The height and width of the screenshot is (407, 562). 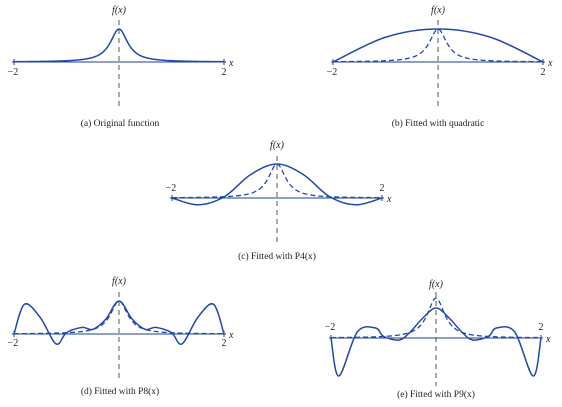 I want to click on chart-panel: f(x) x −2 2 (a) Original function, so click(x=121, y=67).